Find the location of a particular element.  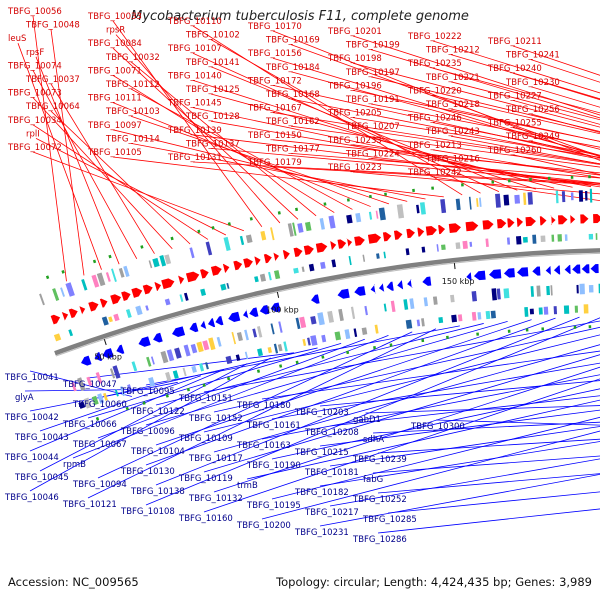

forward-gene-label: TBFG_10256 is located at coordinates (532, 110).